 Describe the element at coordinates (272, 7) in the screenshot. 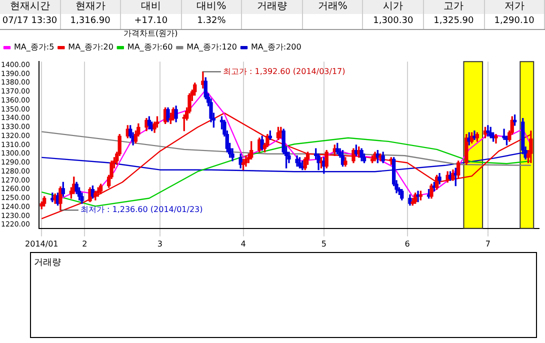

I see `category-label: 거래량` at that location.